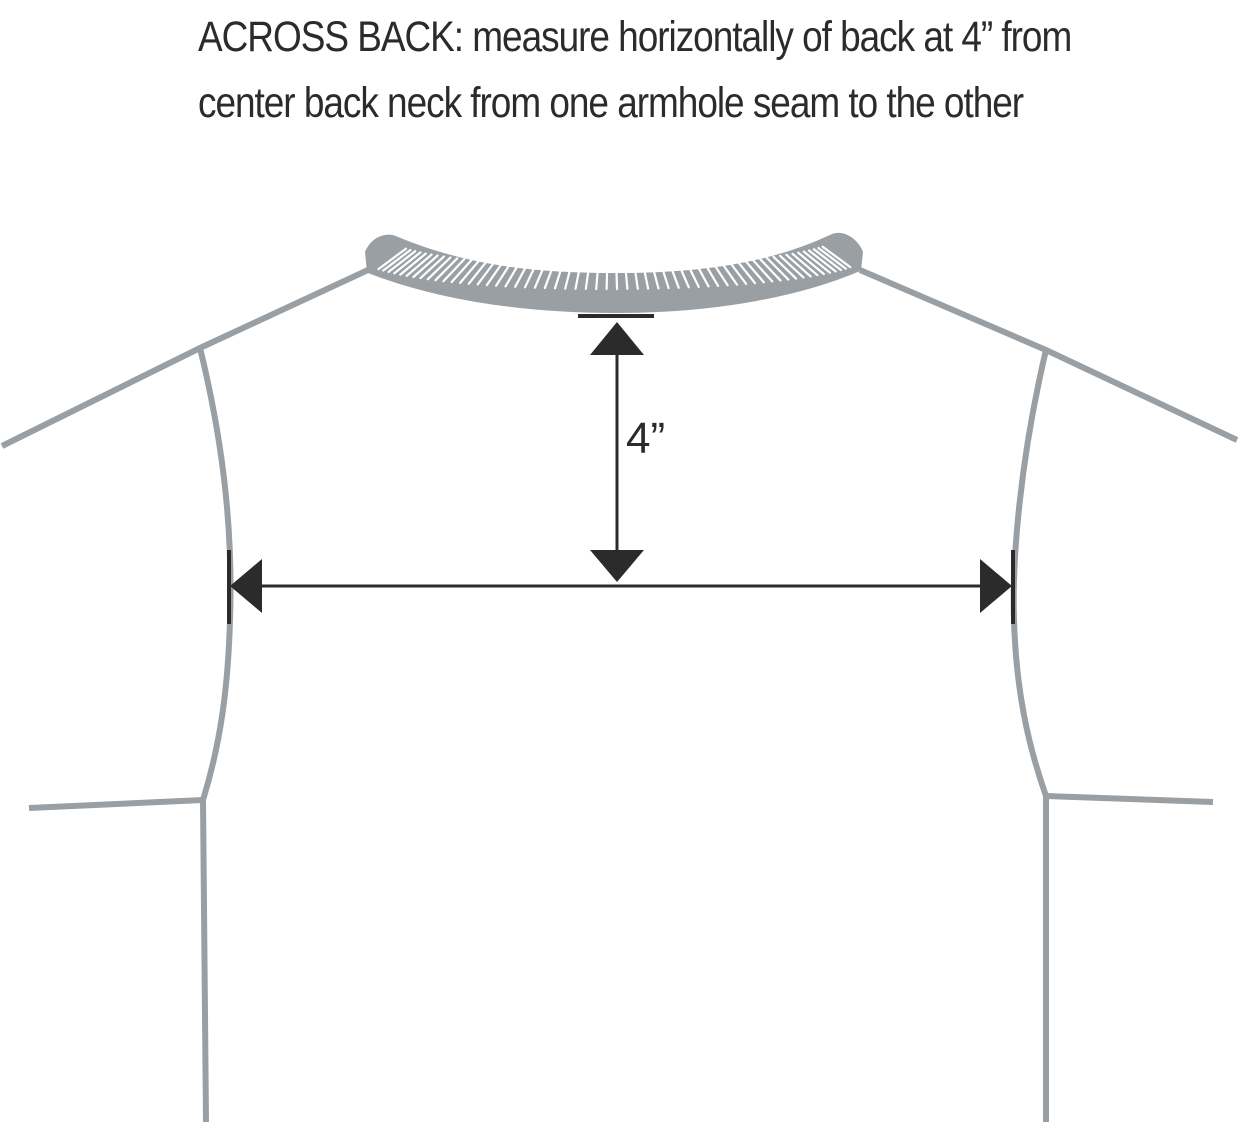 The width and height of the screenshot is (1239, 1124). What do you see at coordinates (617, 338) in the screenshot?
I see `vertical-arrow-up` at bounding box center [617, 338].